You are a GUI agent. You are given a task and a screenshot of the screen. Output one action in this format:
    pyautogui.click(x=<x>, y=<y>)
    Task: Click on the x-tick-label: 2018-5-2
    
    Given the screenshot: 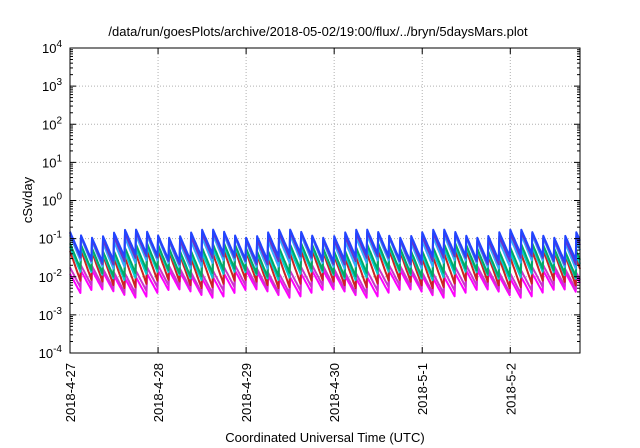 What is the action you would take?
    pyautogui.click(x=510, y=389)
    